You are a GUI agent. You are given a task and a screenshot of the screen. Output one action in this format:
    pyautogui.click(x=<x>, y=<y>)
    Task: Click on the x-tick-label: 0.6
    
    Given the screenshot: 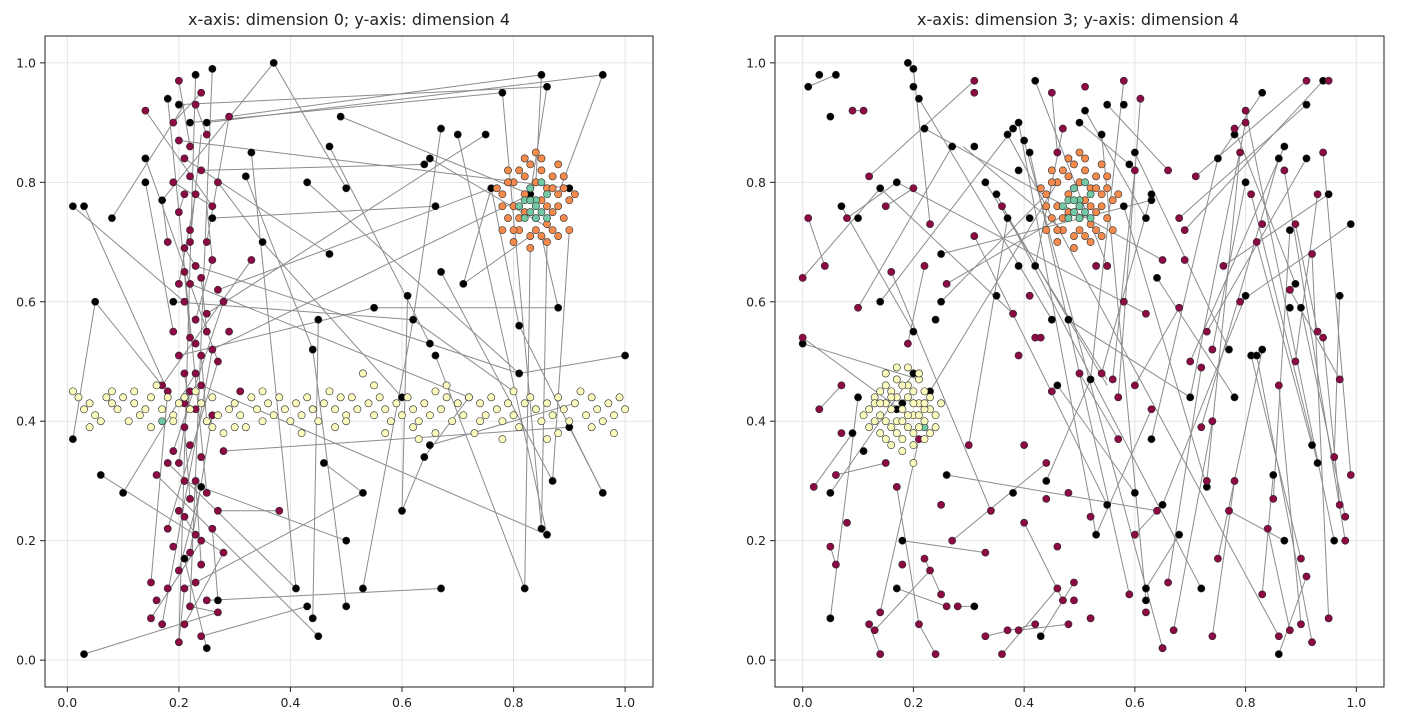 What is the action you would take?
    pyautogui.click(x=402, y=702)
    